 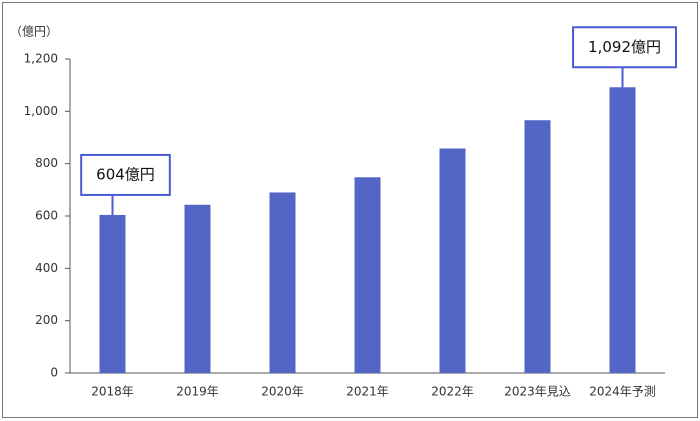 What do you see at coordinates (41, 59) in the screenshot?
I see `y-tick-label: 1,200` at bounding box center [41, 59].